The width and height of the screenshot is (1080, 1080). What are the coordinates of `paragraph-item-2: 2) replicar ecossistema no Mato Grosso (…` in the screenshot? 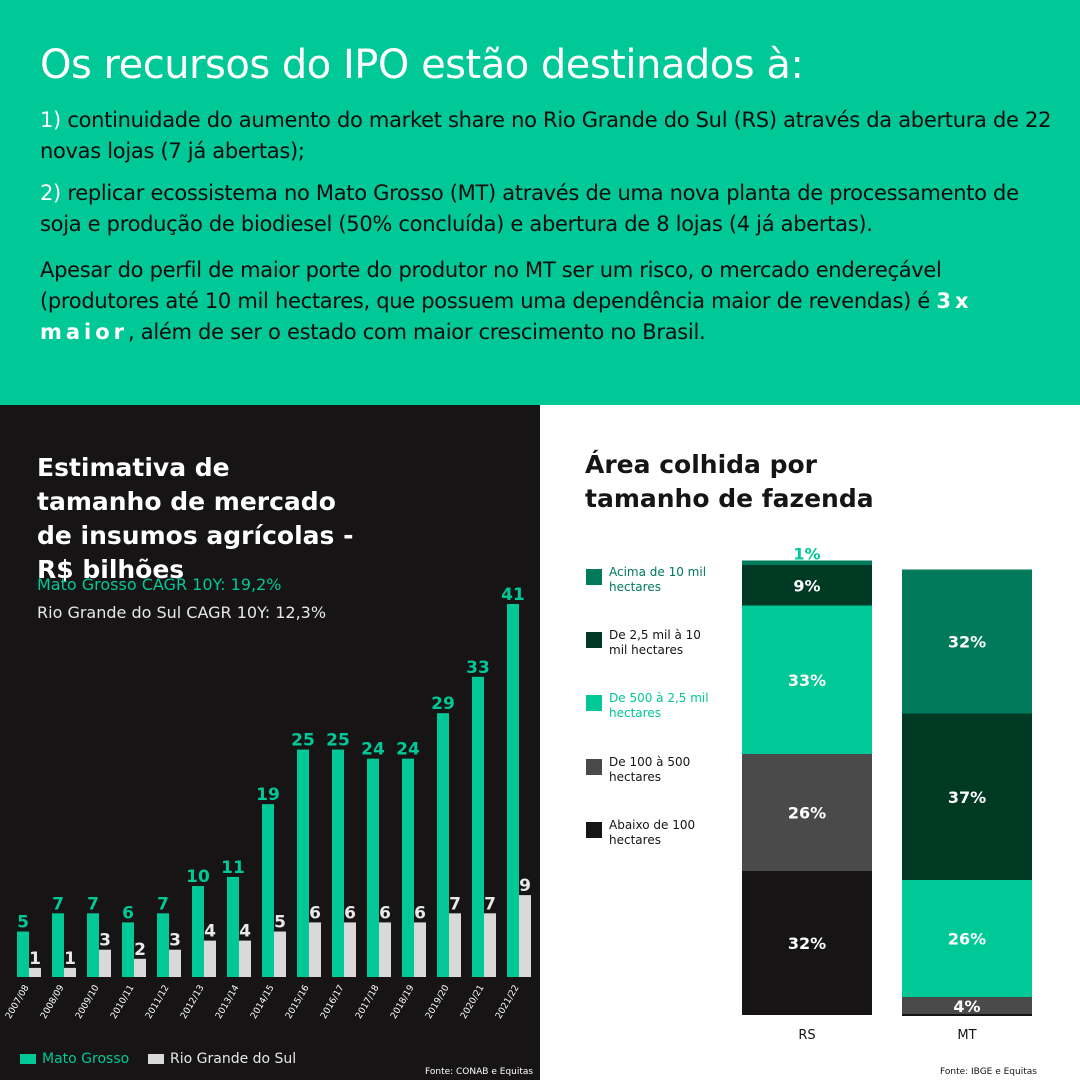 It's located at (550, 209).